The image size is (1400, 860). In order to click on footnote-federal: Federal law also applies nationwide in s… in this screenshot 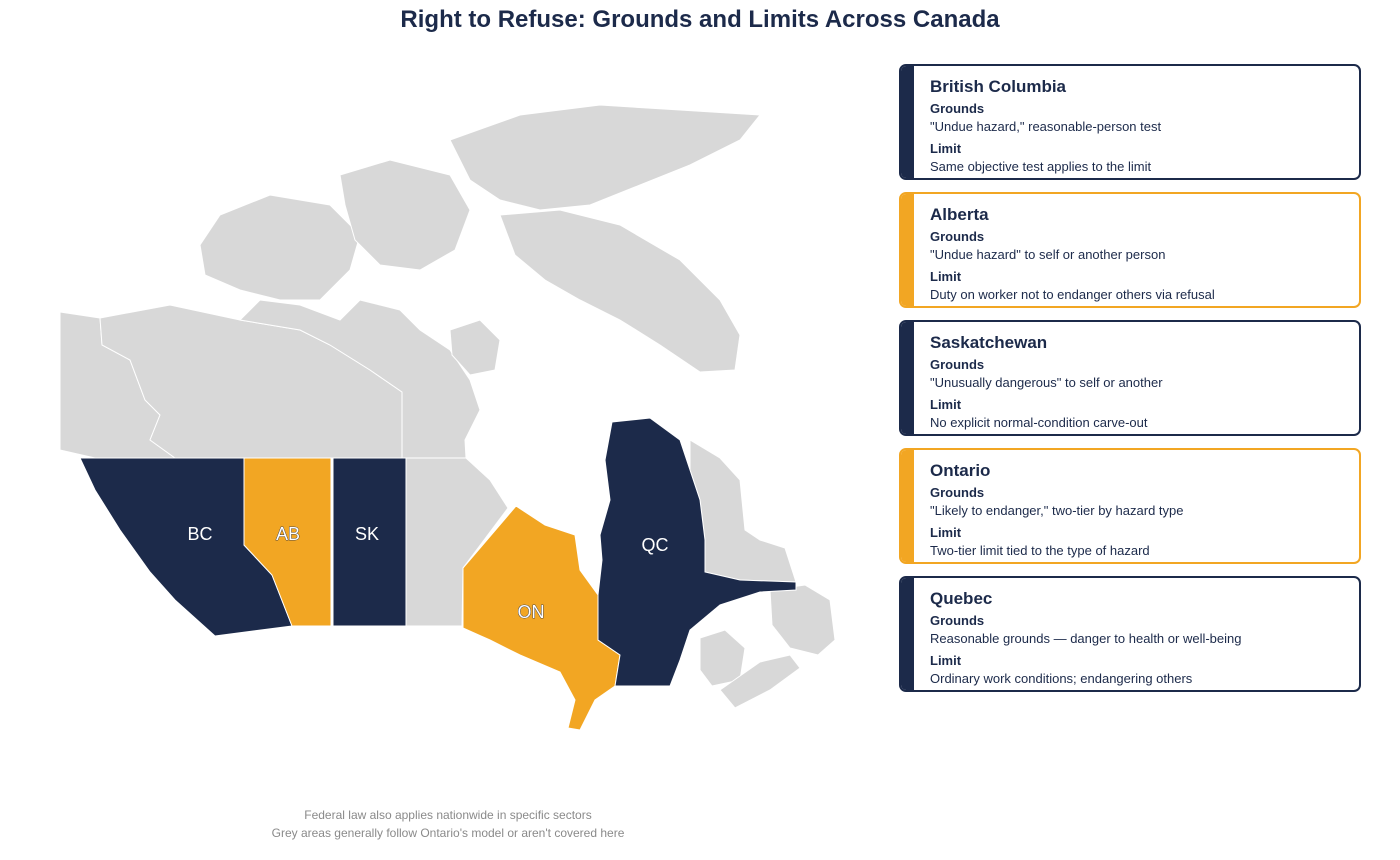, I will do `click(448, 815)`.